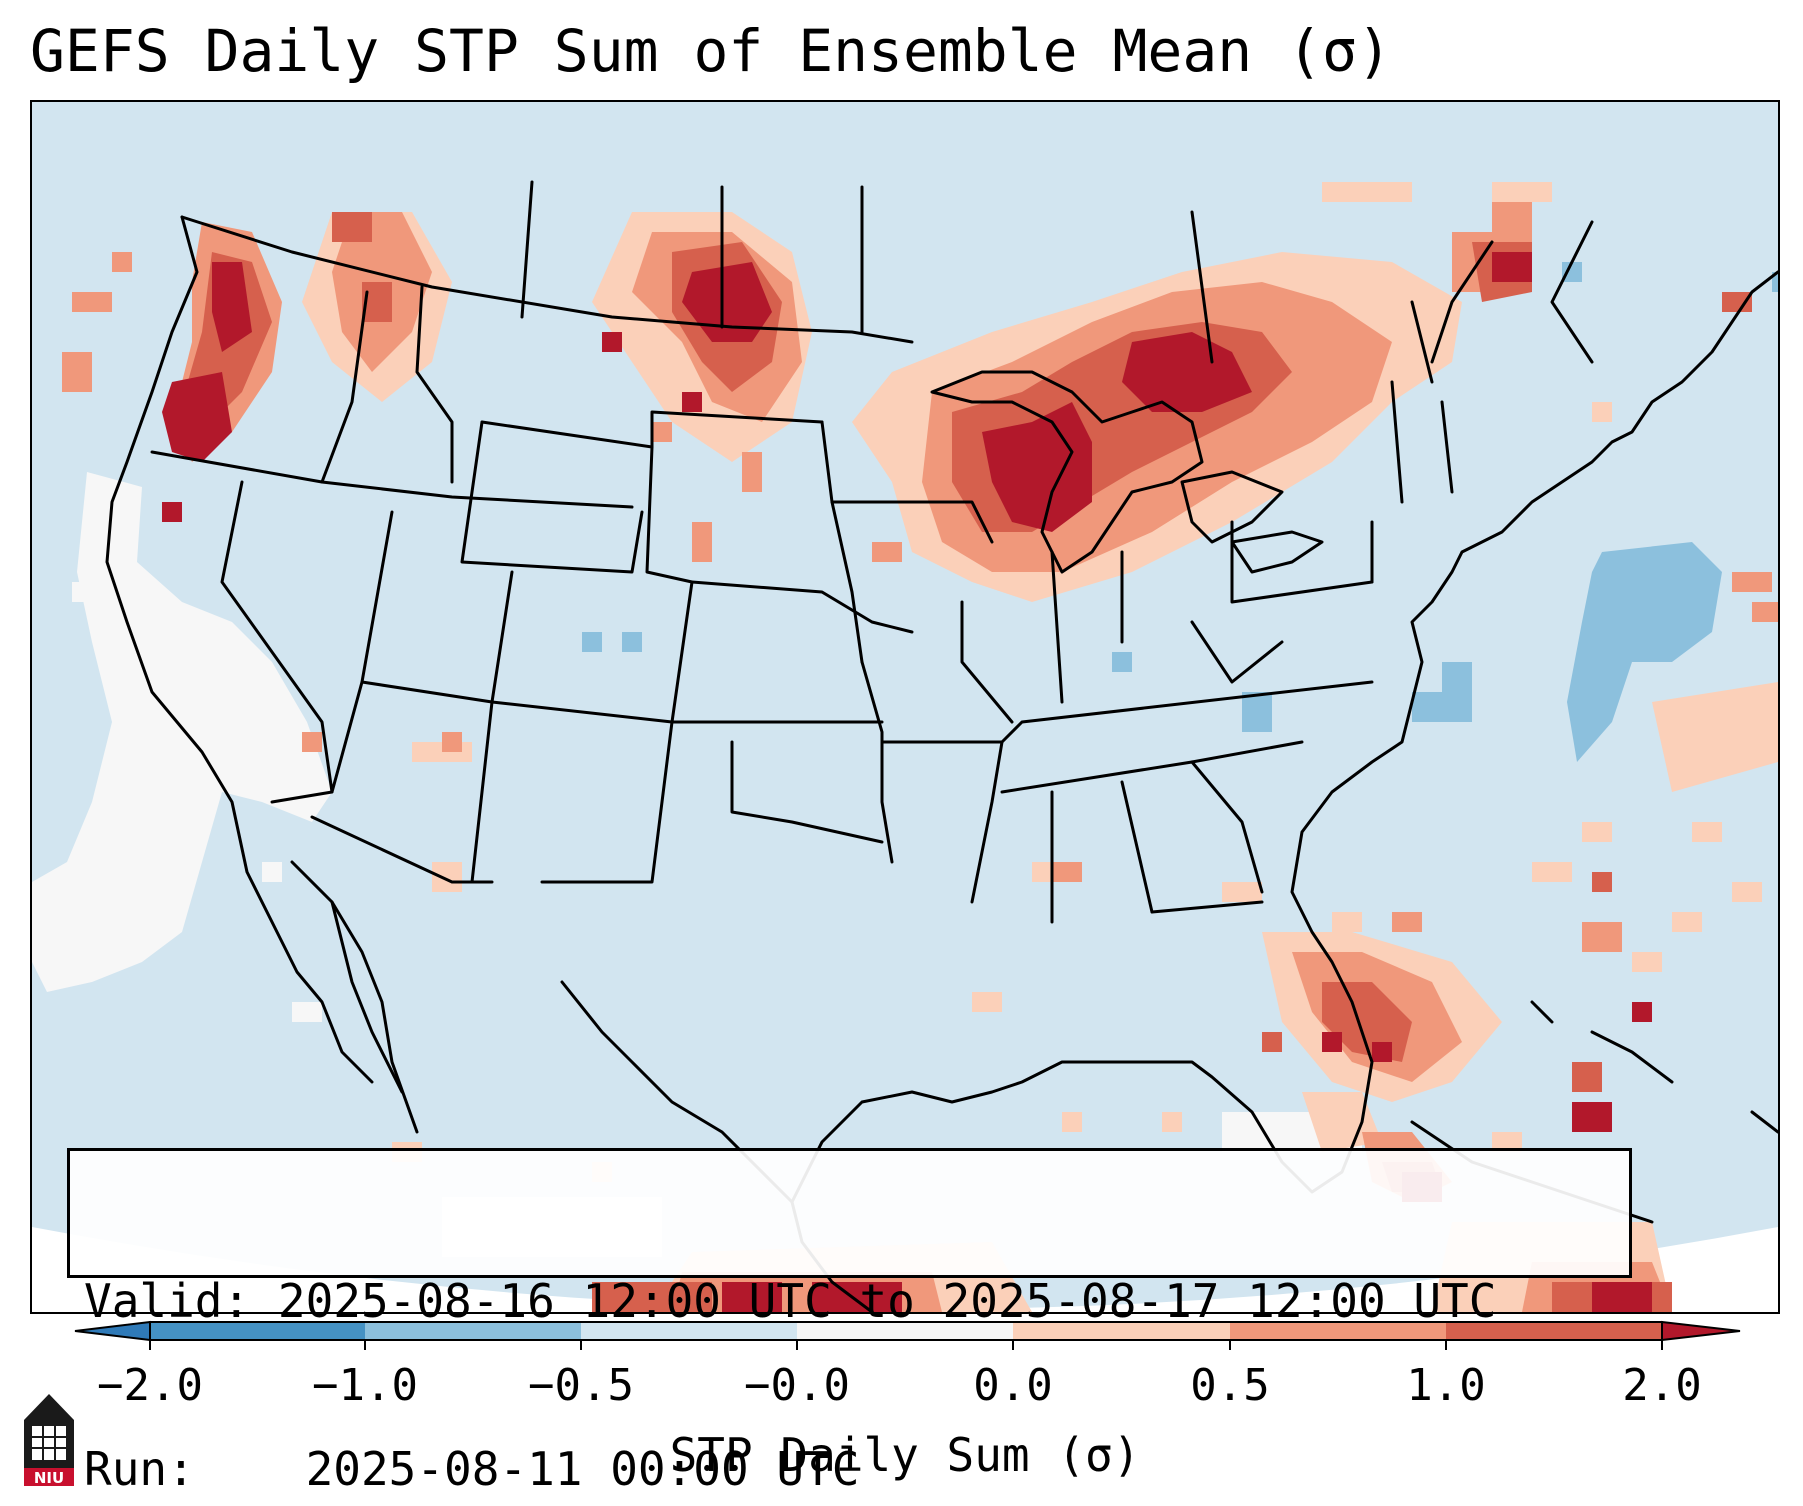 This screenshot has height=1506, width=1803. Describe the element at coordinates (112, 1331) in the screenshot. I see `colorbar-extend-min` at that location.